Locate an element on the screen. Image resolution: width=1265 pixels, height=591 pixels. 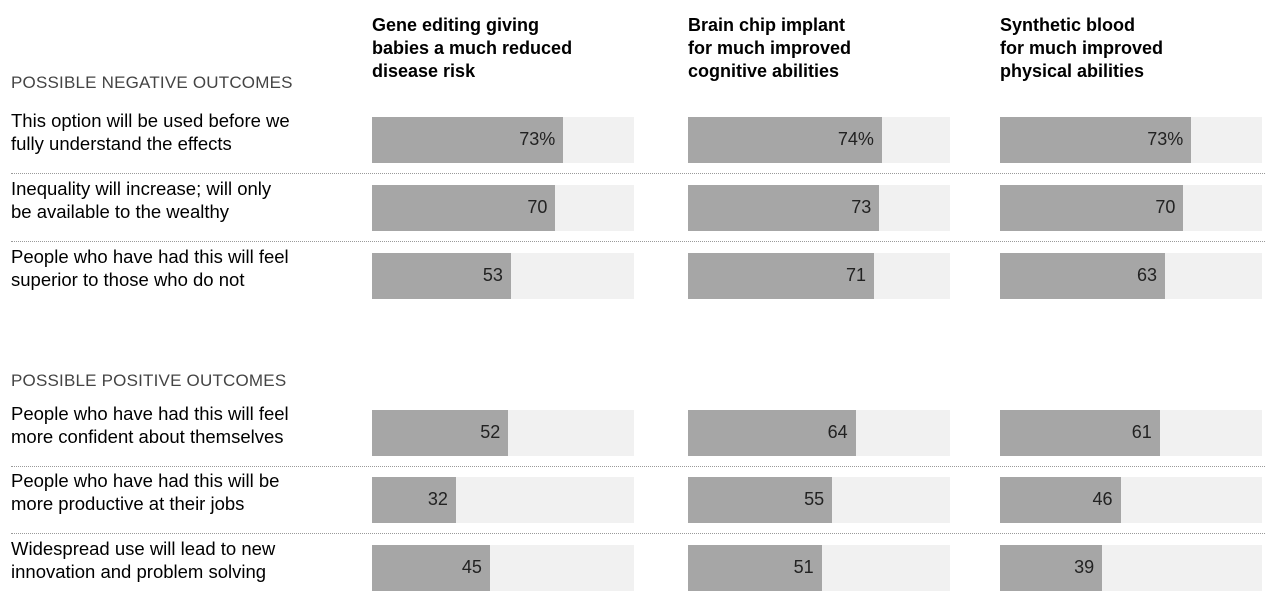
bar-track: 55 is located at coordinates (819, 500).